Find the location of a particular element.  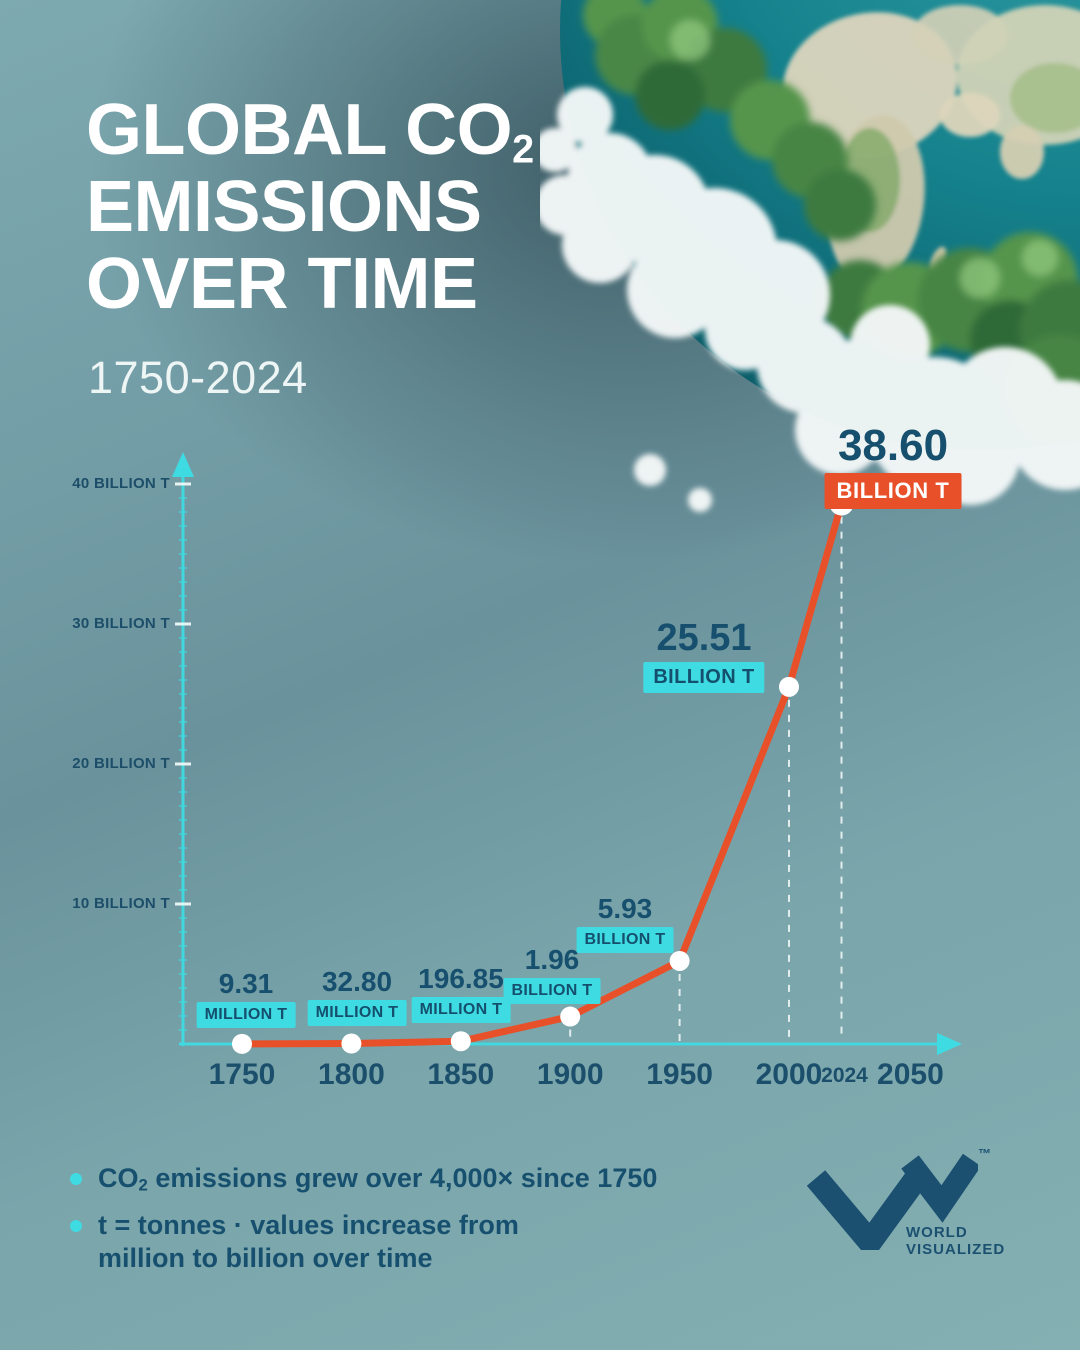

y-tick-label: 40 BILLION T is located at coordinates (121, 483).